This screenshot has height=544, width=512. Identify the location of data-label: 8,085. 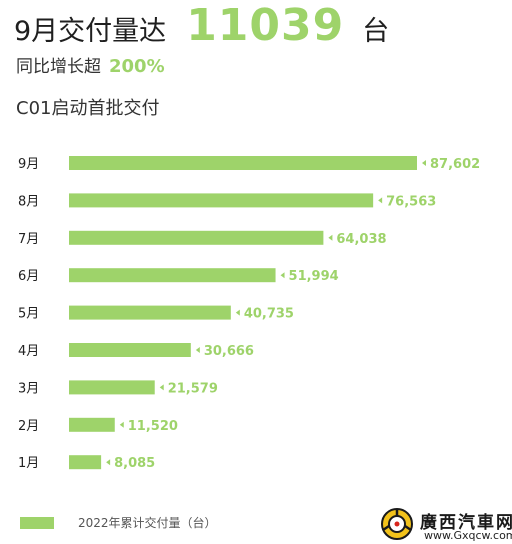
(134, 463).